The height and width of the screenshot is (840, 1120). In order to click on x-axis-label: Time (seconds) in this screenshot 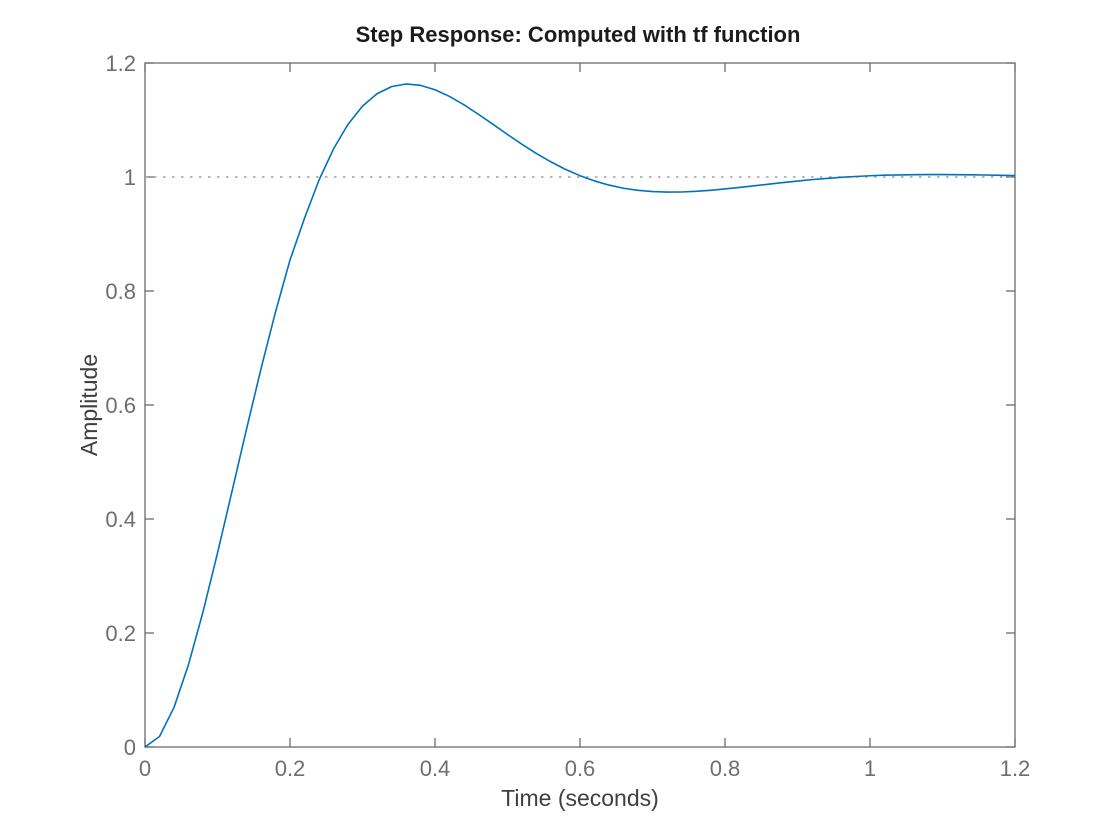, I will do `click(580, 798)`.